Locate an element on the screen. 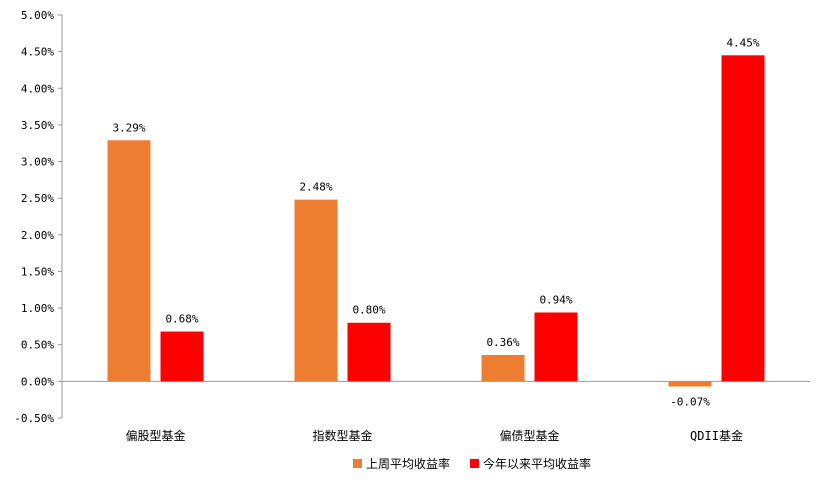  legend-item-weekly: 上周平均收益率 is located at coordinates (401, 463).